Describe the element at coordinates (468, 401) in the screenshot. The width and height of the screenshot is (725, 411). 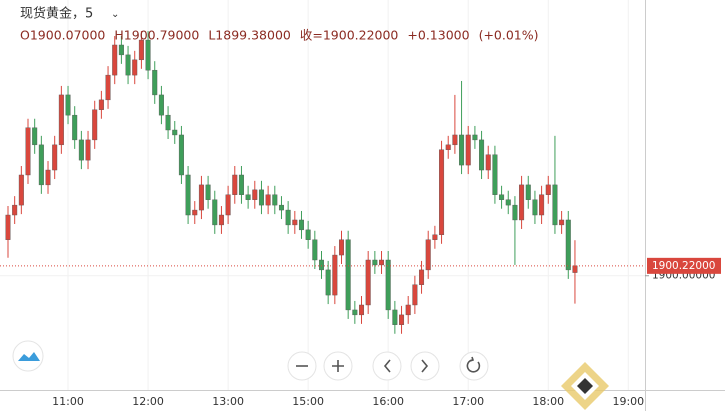
I see `x-tick-label: 17:00` at that location.